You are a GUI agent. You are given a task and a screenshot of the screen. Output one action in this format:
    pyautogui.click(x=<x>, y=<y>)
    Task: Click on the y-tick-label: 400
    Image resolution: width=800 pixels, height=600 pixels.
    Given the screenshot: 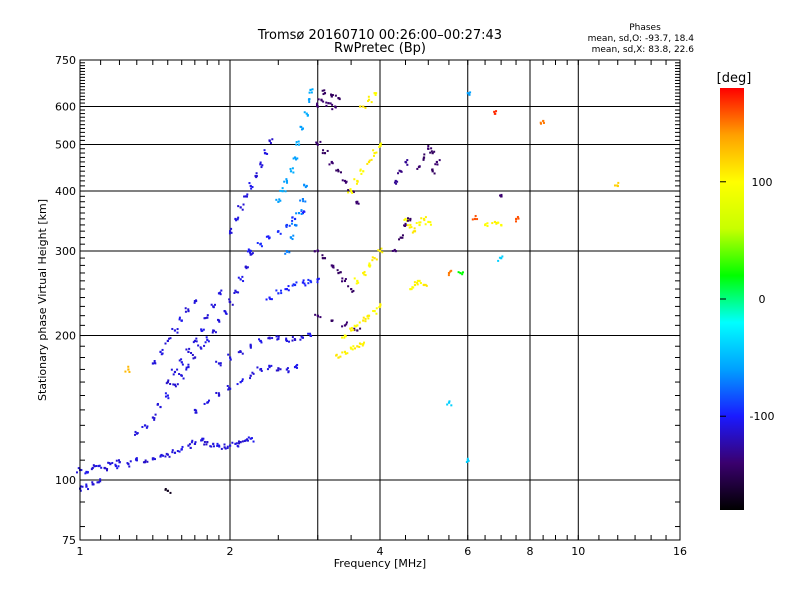 What is the action you would take?
    pyautogui.click(x=65, y=191)
    